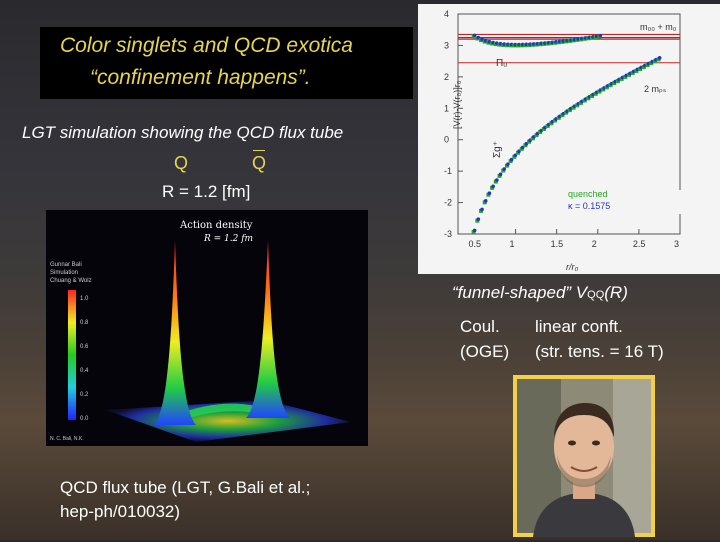 The image size is (720, 542). What do you see at coordinates (457, 104) in the screenshot?
I see `y-axis-label: [V(r)-V(r₀)]r₀` at bounding box center [457, 104].